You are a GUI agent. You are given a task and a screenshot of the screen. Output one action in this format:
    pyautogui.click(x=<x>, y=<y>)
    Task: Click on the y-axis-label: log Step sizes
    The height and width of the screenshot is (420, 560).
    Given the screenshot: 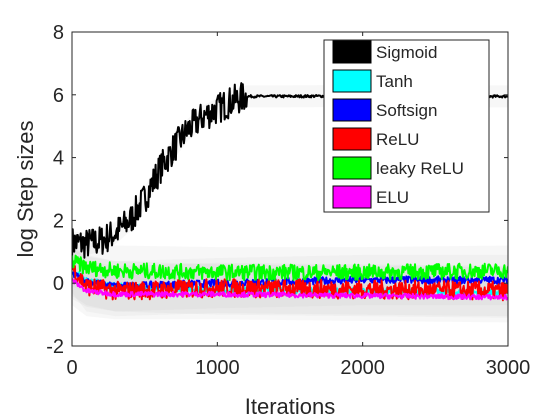 What is the action you would take?
    pyautogui.click(x=25, y=189)
    